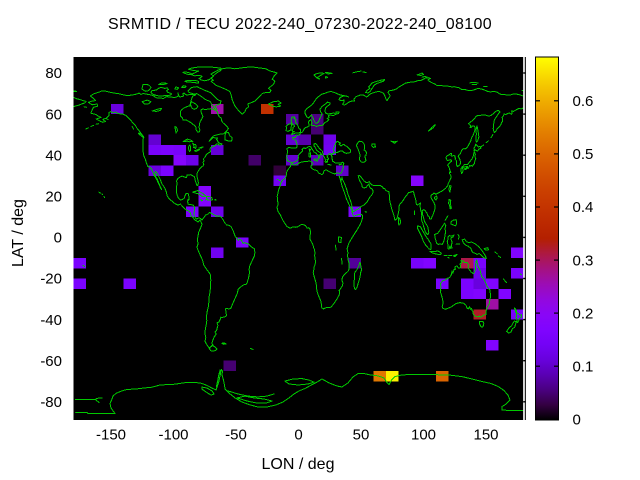 The height and width of the screenshot is (480, 640). Describe the element at coordinates (583, 207) in the screenshot. I see `svg-text: 0.4` at that location.